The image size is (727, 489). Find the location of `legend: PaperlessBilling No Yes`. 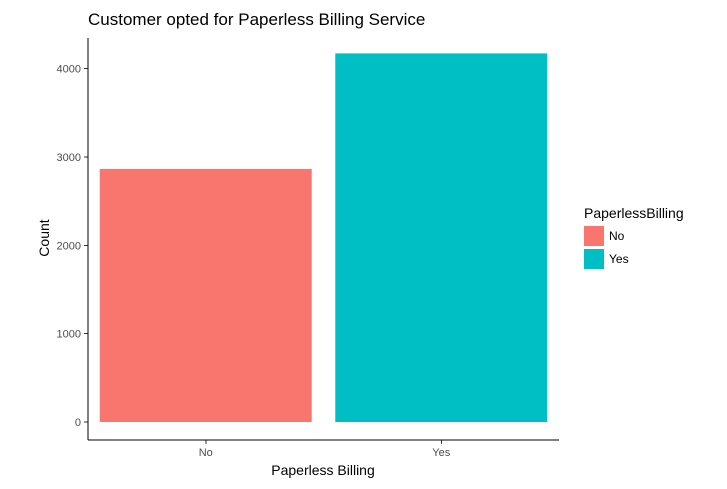

legend: PaperlessBilling No Yes is located at coordinates (634, 237).